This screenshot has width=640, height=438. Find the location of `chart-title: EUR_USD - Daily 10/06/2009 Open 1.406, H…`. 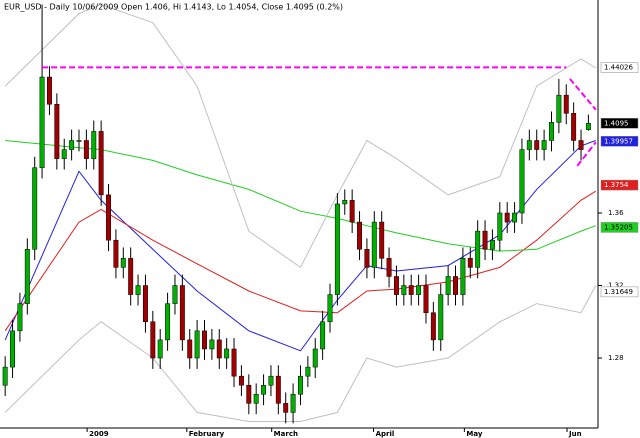

chart-title: EUR_USD - Daily 10/06/2009 Open 1.406, H… is located at coordinates (173, 7).